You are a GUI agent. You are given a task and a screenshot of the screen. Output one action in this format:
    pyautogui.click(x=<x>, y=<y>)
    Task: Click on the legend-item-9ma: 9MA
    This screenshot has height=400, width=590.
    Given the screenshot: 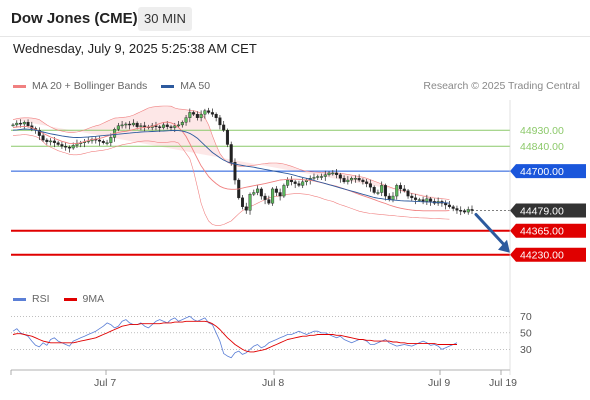 What is the action you would take?
    pyautogui.click(x=84, y=299)
    